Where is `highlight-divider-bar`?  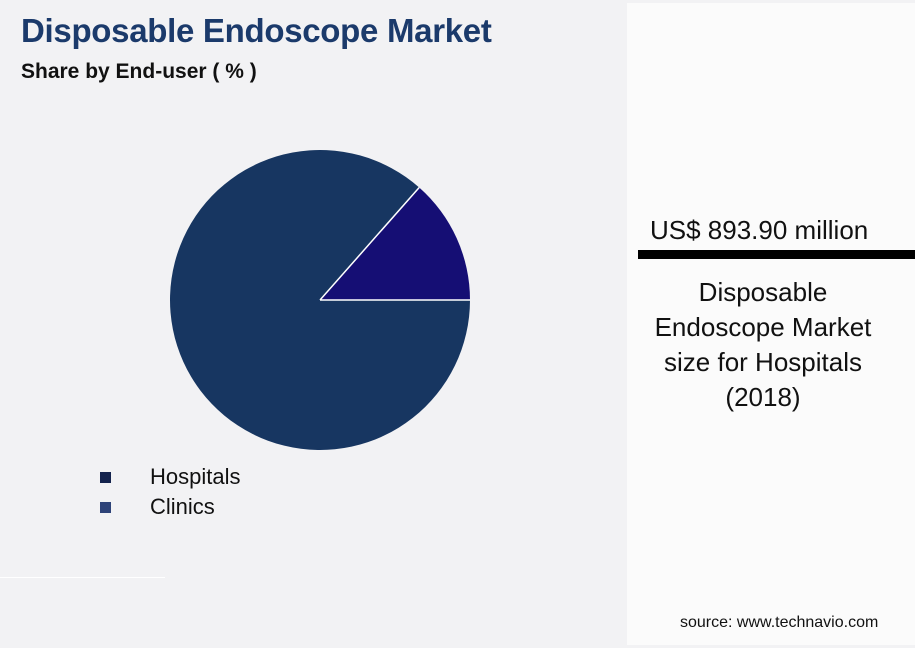 highlight-divider-bar is located at coordinates (776, 254).